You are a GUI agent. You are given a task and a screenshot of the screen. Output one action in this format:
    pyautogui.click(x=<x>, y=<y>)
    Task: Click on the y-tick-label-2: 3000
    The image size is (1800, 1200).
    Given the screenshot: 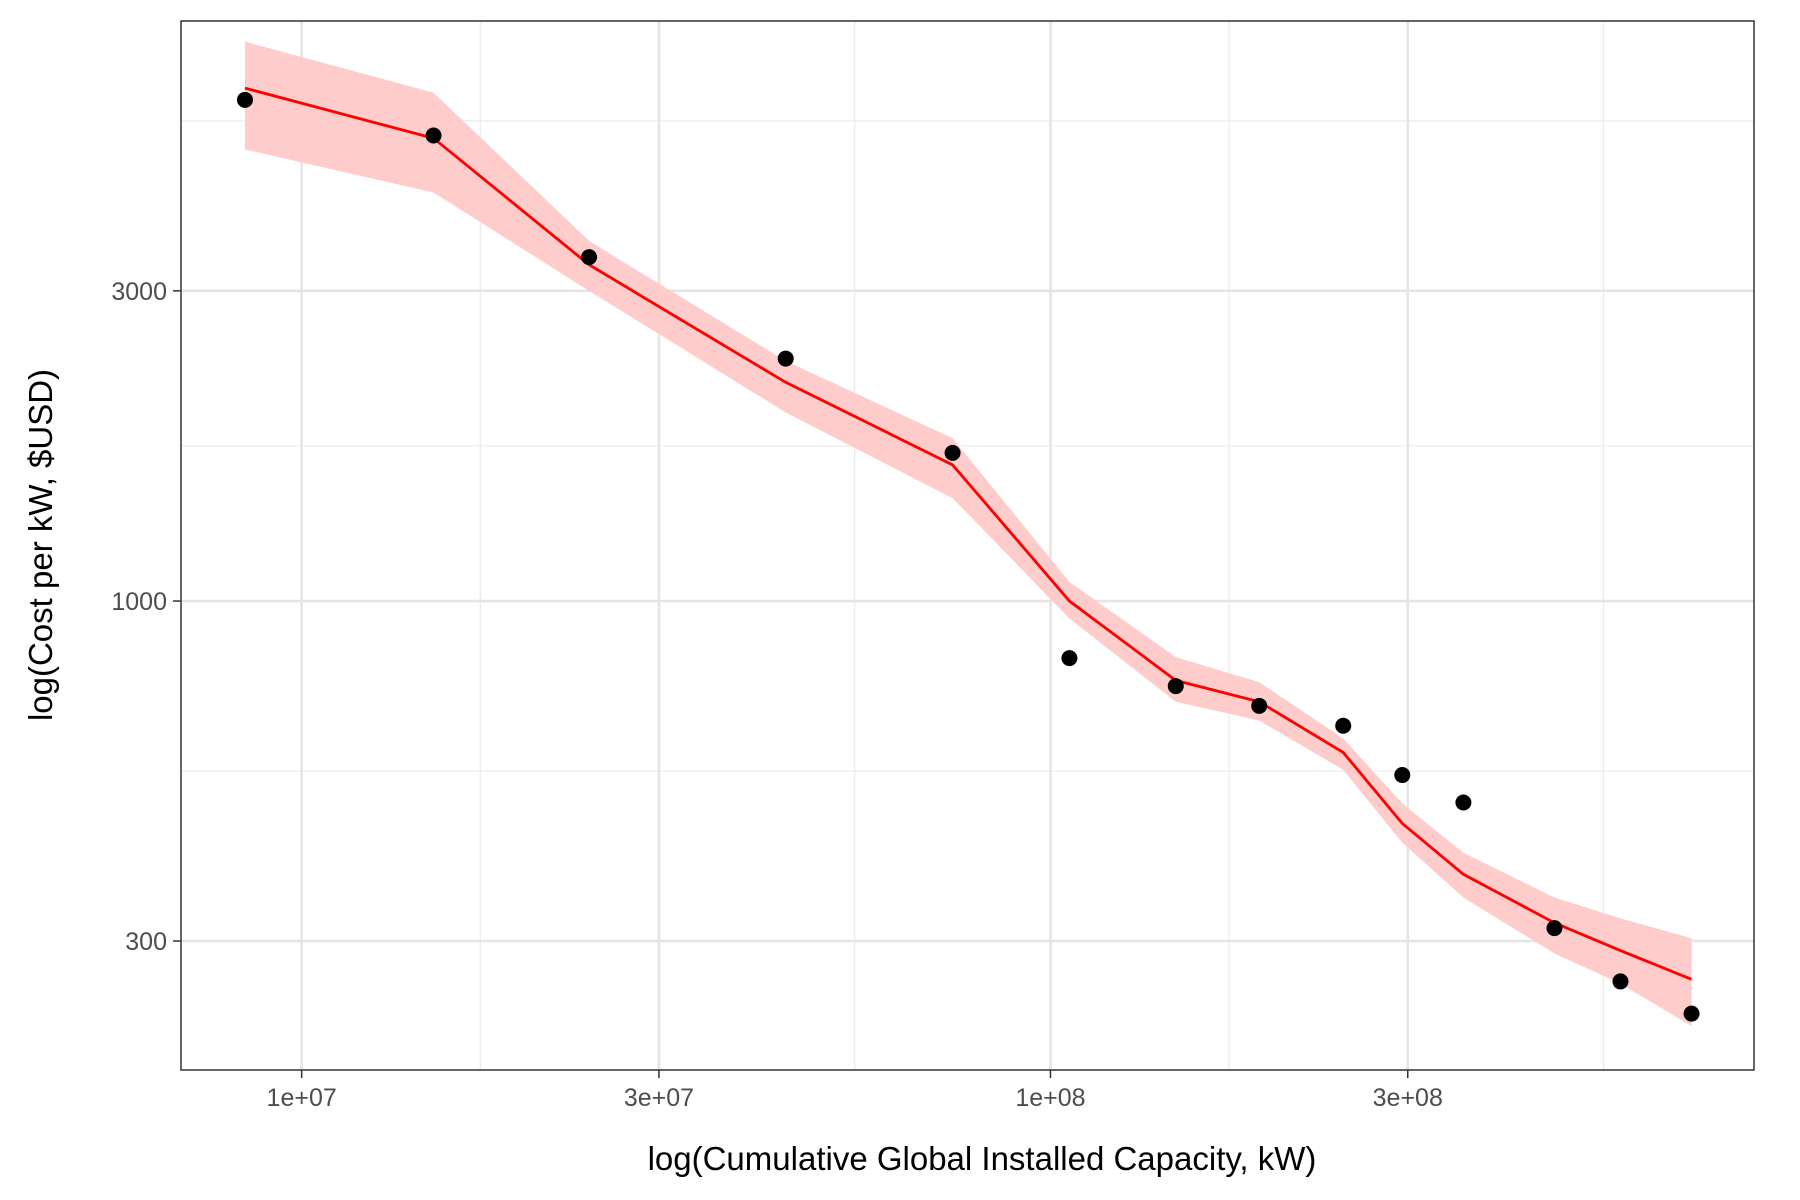 What is the action you would take?
    pyautogui.click(x=139, y=292)
    